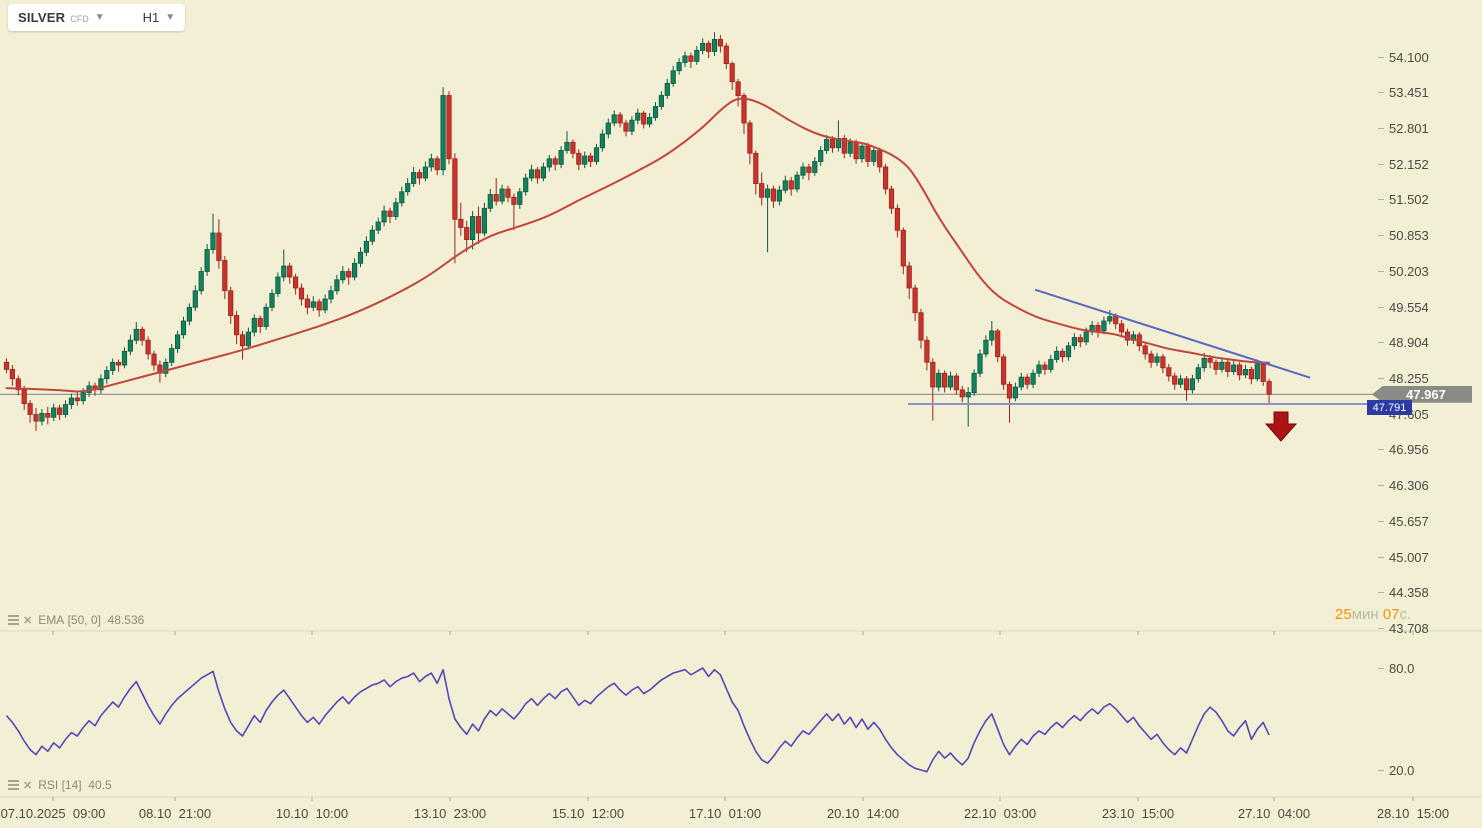 This screenshot has width=1482, height=828. What do you see at coordinates (60, 785) in the screenshot?
I see `rsi-indicator-row: ✕ RSI [14] 40.5` at bounding box center [60, 785].